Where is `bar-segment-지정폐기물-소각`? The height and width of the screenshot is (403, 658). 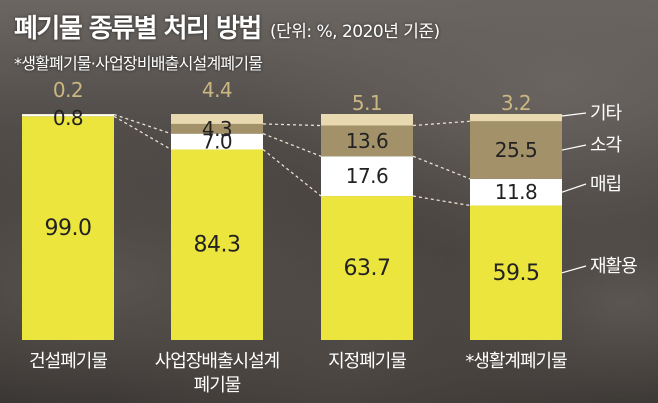
bar-segment-지정폐기물-소각 is located at coordinates (367, 141).